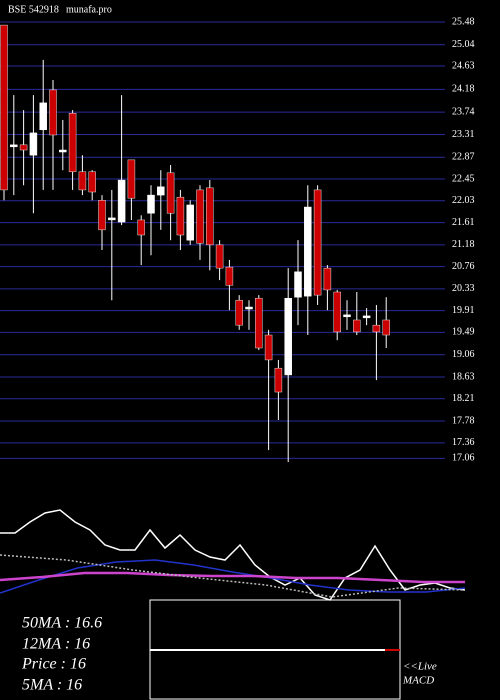 Image resolution: width=500 pixels, height=700 pixels. Describe the element at coordinates (463, 310) in the screenshot. I see `y-tick-label: 19.91` at that location.